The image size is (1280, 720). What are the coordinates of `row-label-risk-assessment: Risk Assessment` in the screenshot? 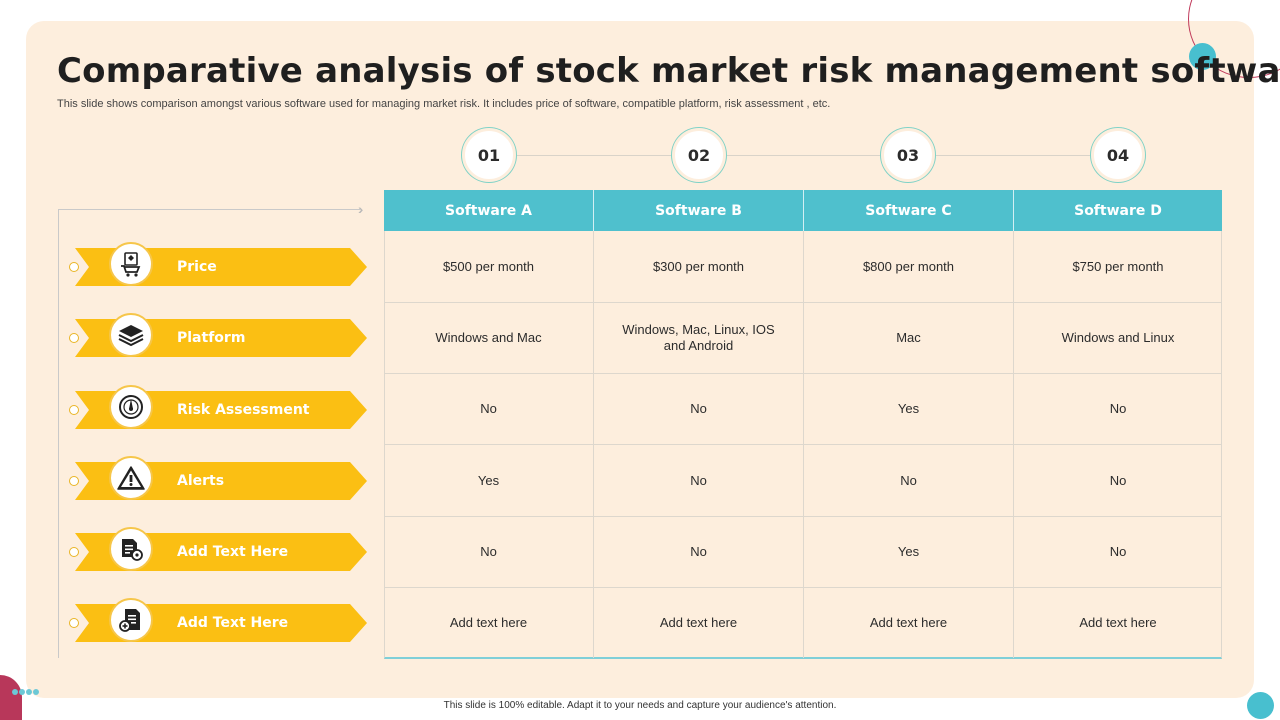 It's located at (218, 407).